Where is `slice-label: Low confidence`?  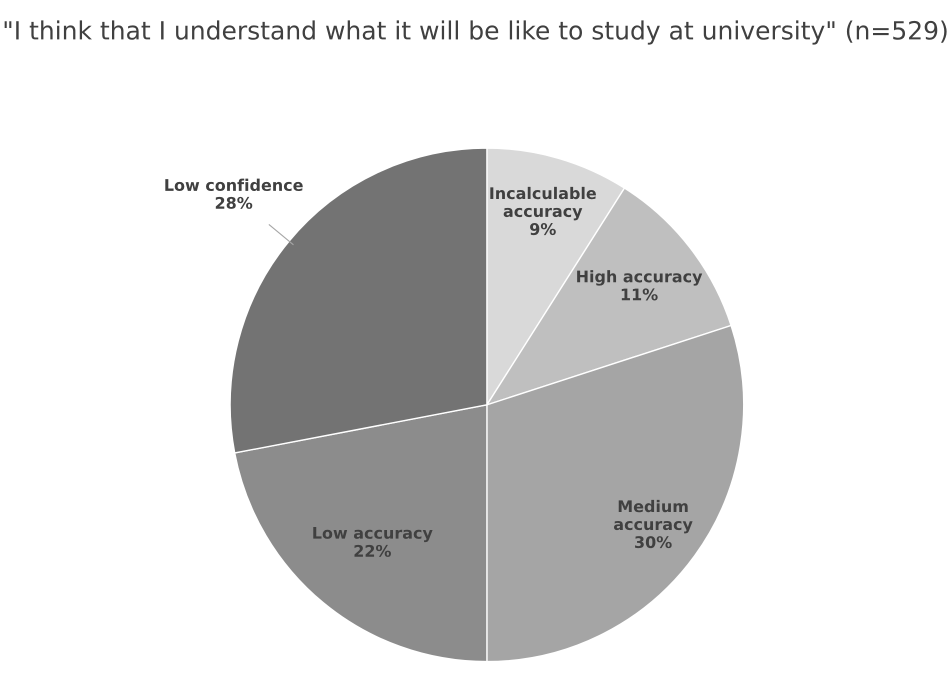
slice-label: Low confidence is located at coordinates (234, 185).